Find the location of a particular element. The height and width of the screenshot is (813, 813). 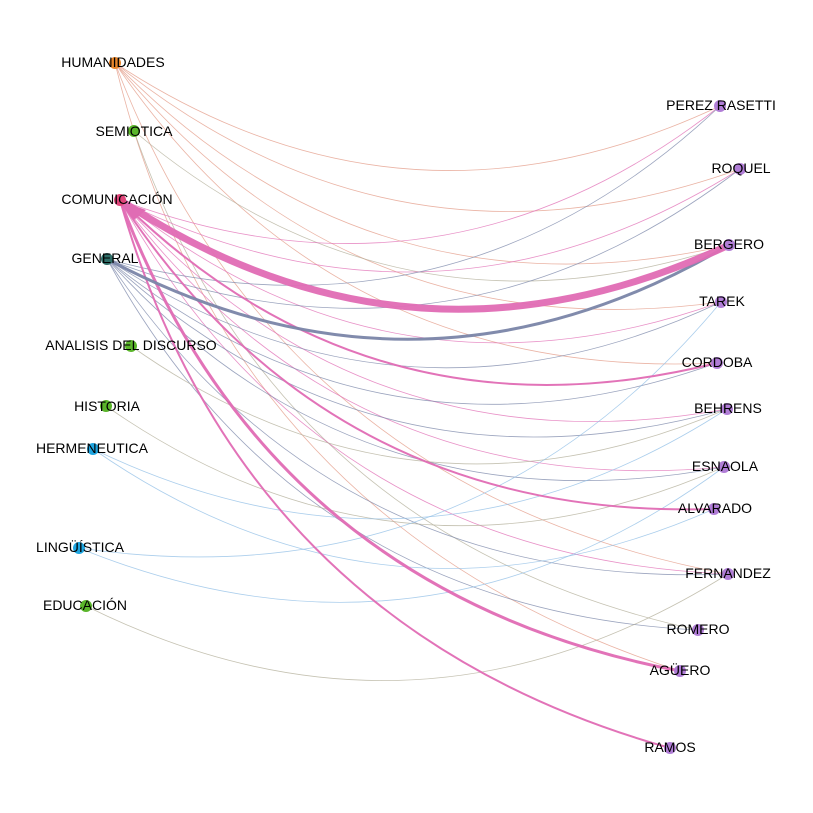

label-bergero: BERGERO is located at coordinates (729, 244).